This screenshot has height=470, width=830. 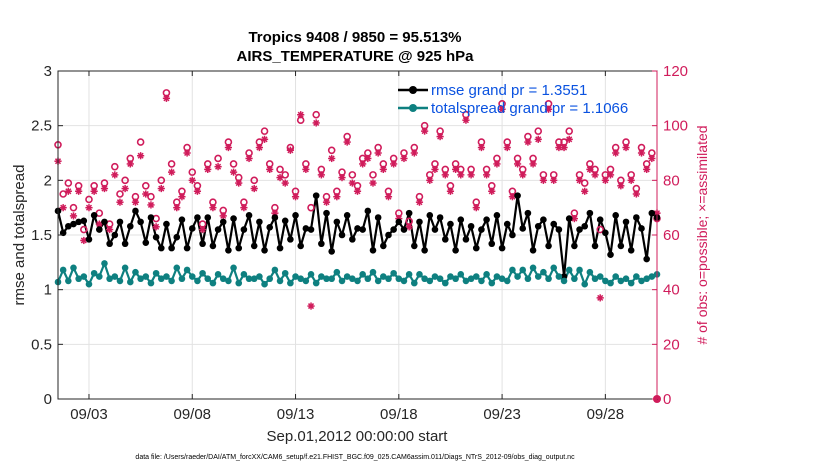 I want to click on legend-marker-totalspread, so click(x=413, y=108).